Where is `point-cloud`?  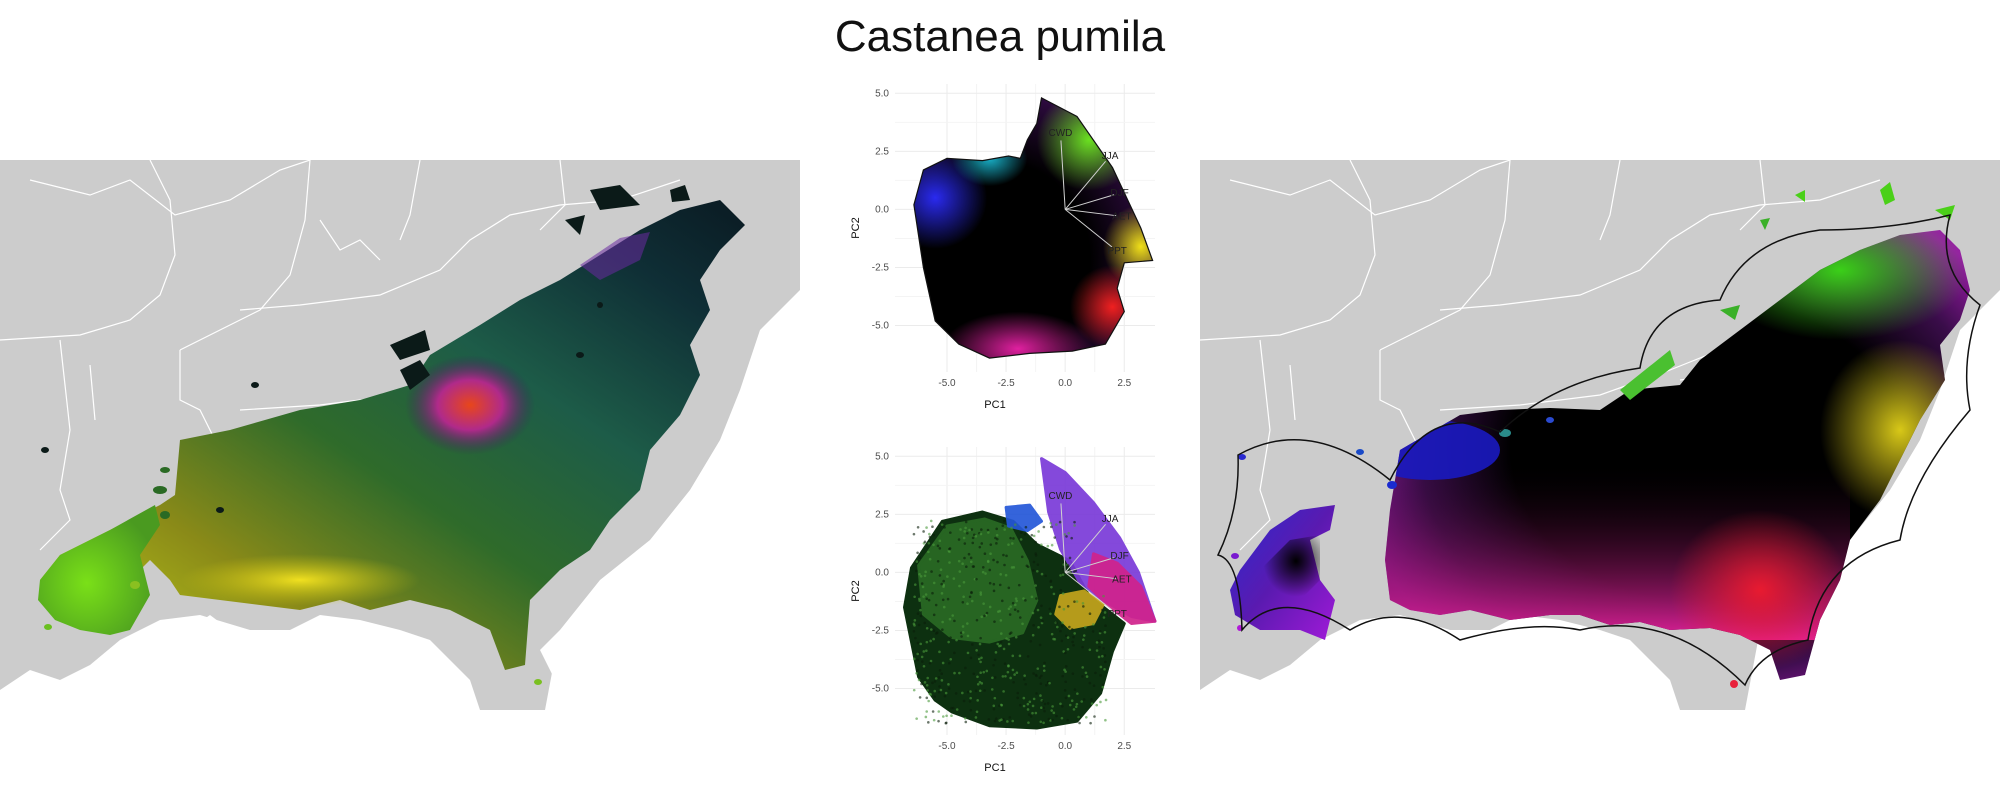
point-cloud is located at coordinates (1122, 588).